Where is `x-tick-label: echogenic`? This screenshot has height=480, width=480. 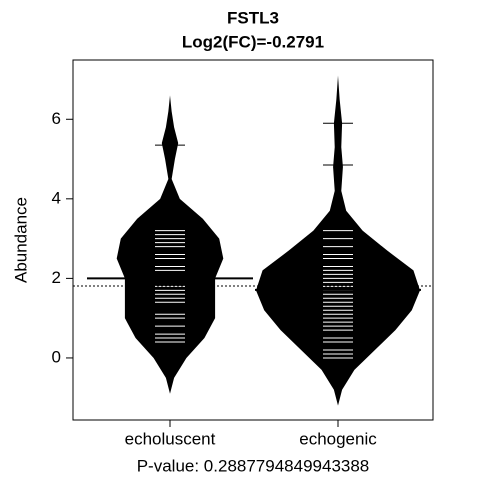 x-tick-label: echogenic is located at coordinates (338, 438).